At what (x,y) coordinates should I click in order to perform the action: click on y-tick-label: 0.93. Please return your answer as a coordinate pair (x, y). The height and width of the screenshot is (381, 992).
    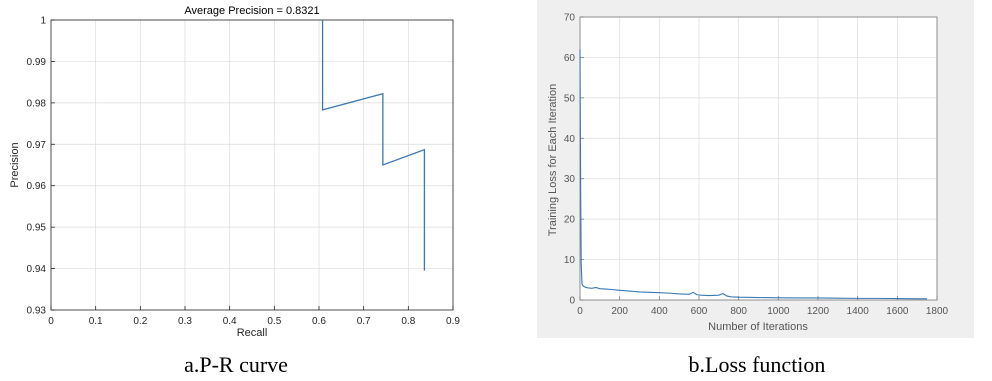
    Looking at the image, I should click on (37, 311).